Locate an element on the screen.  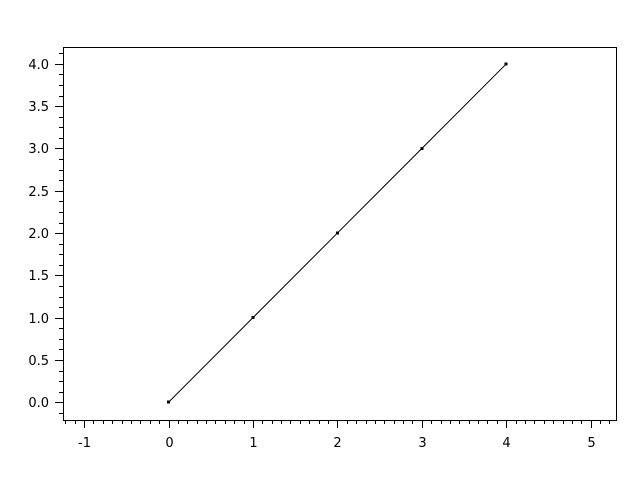
x-tick-label: 5 is located at coordinates (591, 443).